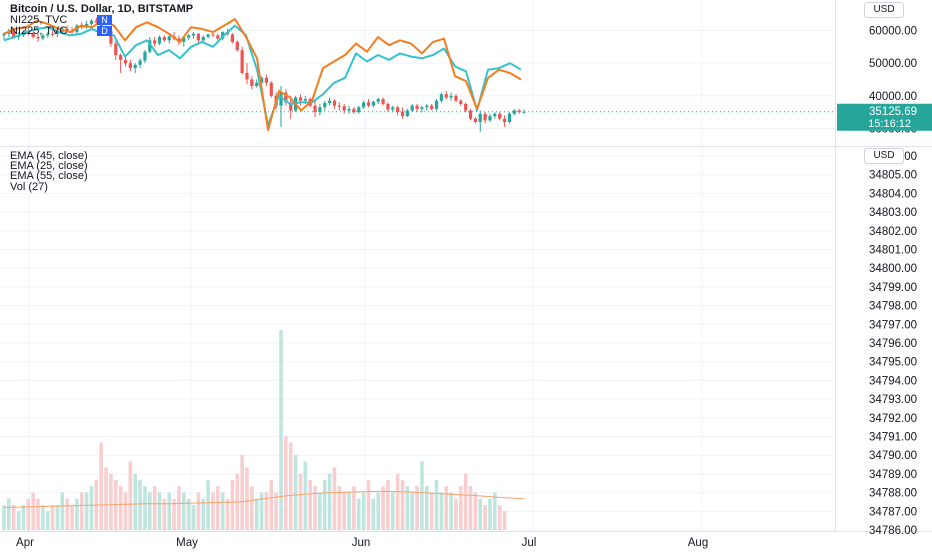 This screenshot has height=555, width=932. I want to click on compare-legend-1: NI225, TVC, so click(39, 20).